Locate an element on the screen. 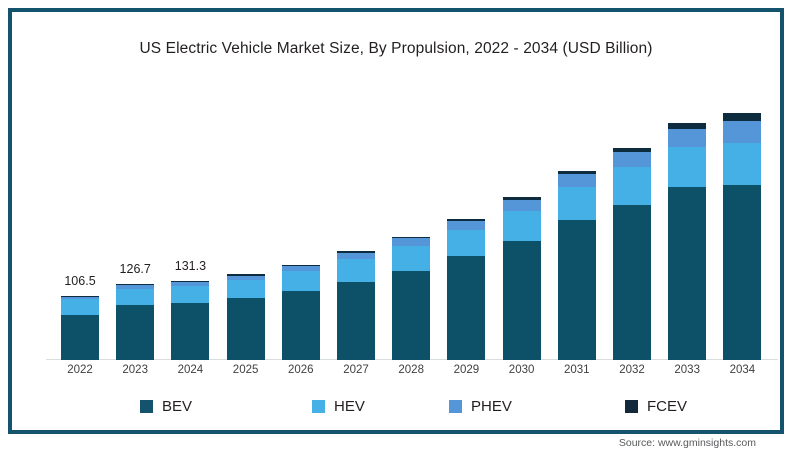 Image resolution: width=800 pixels, height=450 pixels. legend-item-bev: BEV is located at coordinates (166, 406).